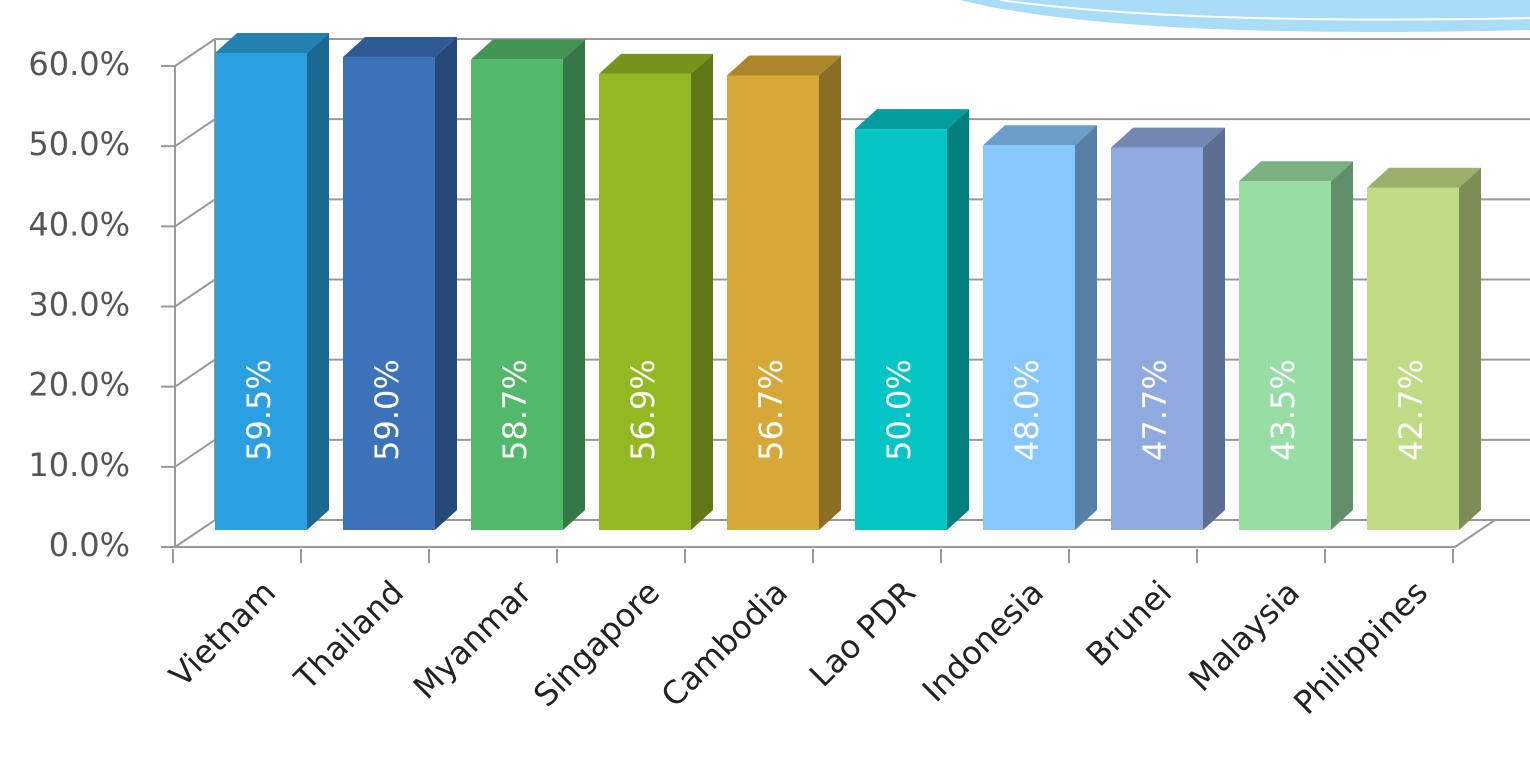 The width and height of the screenshot is (1530, 763). Describe the element at coordinates (983, 641) in the screenshot. I see `x-tick-label: Indonesia` at that location.